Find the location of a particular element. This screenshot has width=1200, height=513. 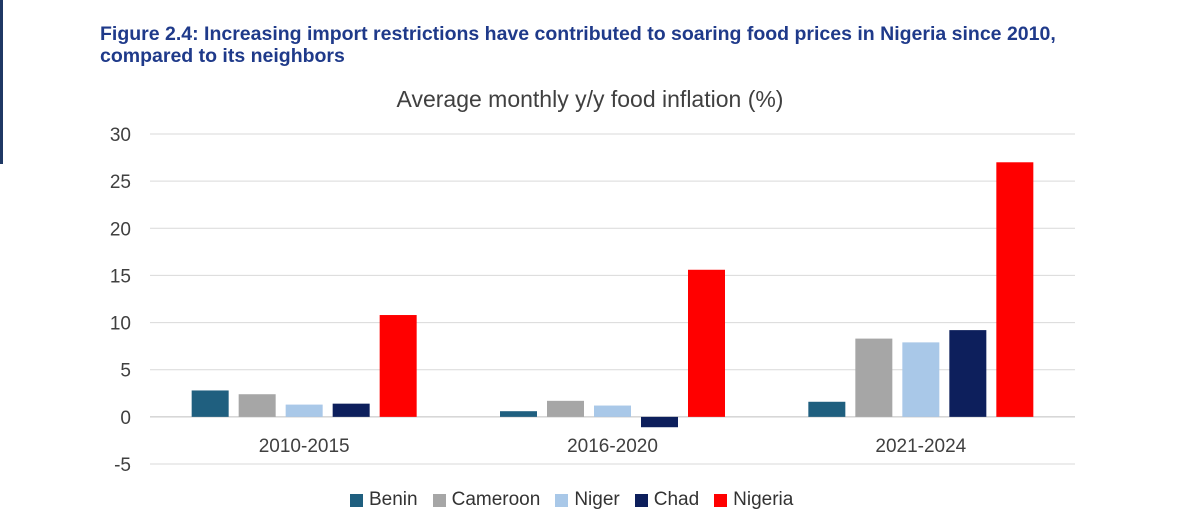

left-accent-rule is located at coordinates (1, 82).